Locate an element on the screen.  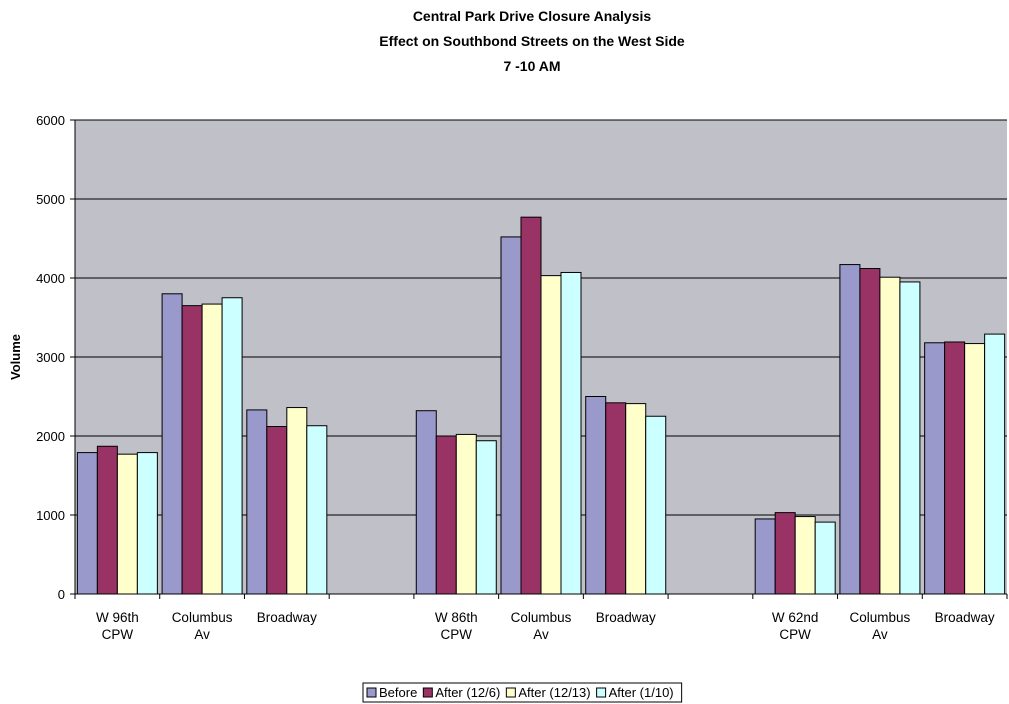
y-tick-label: 0 is located at coordinates (61, 594).